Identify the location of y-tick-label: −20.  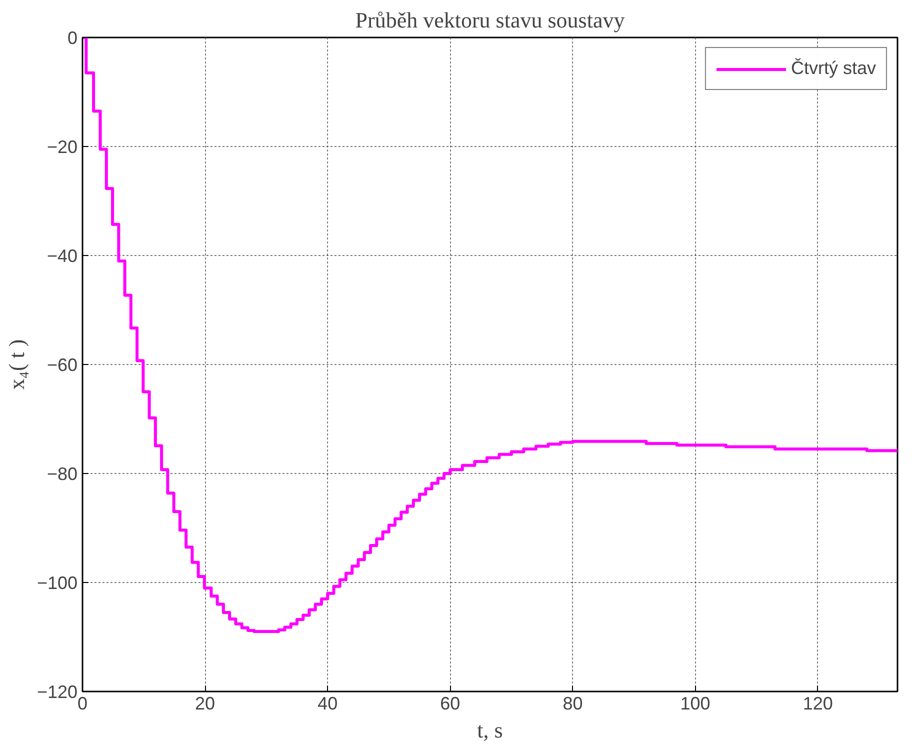
(62, 147).